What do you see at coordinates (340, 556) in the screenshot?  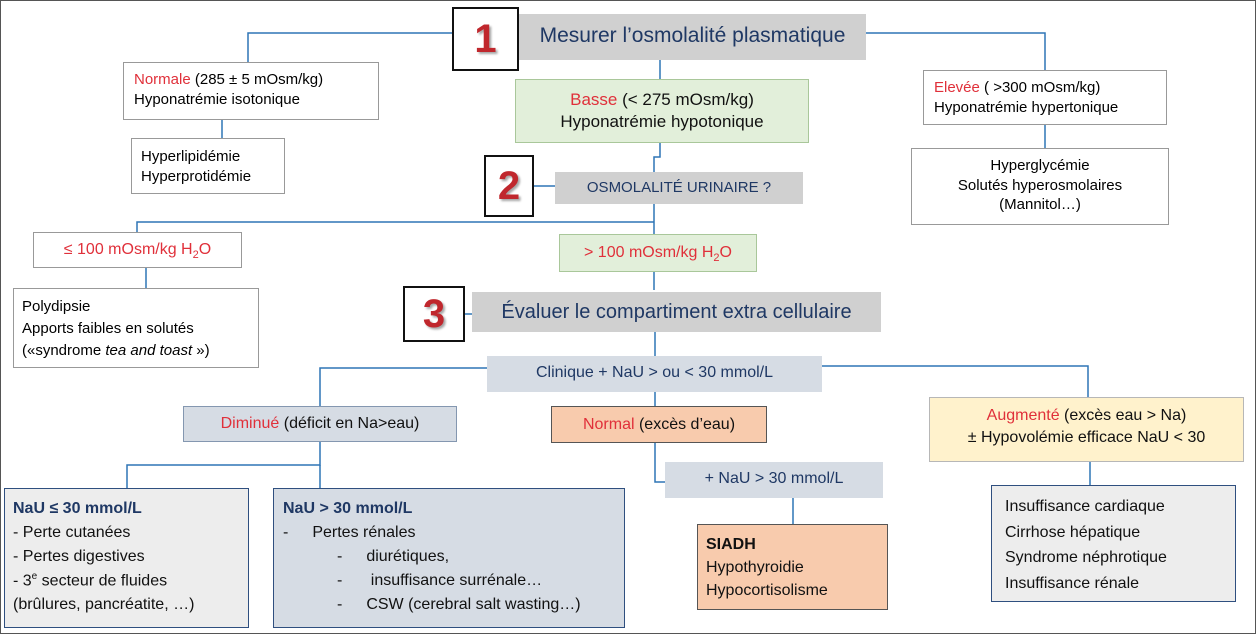 I see `dash-2: -` at bounding box center [340, 556].